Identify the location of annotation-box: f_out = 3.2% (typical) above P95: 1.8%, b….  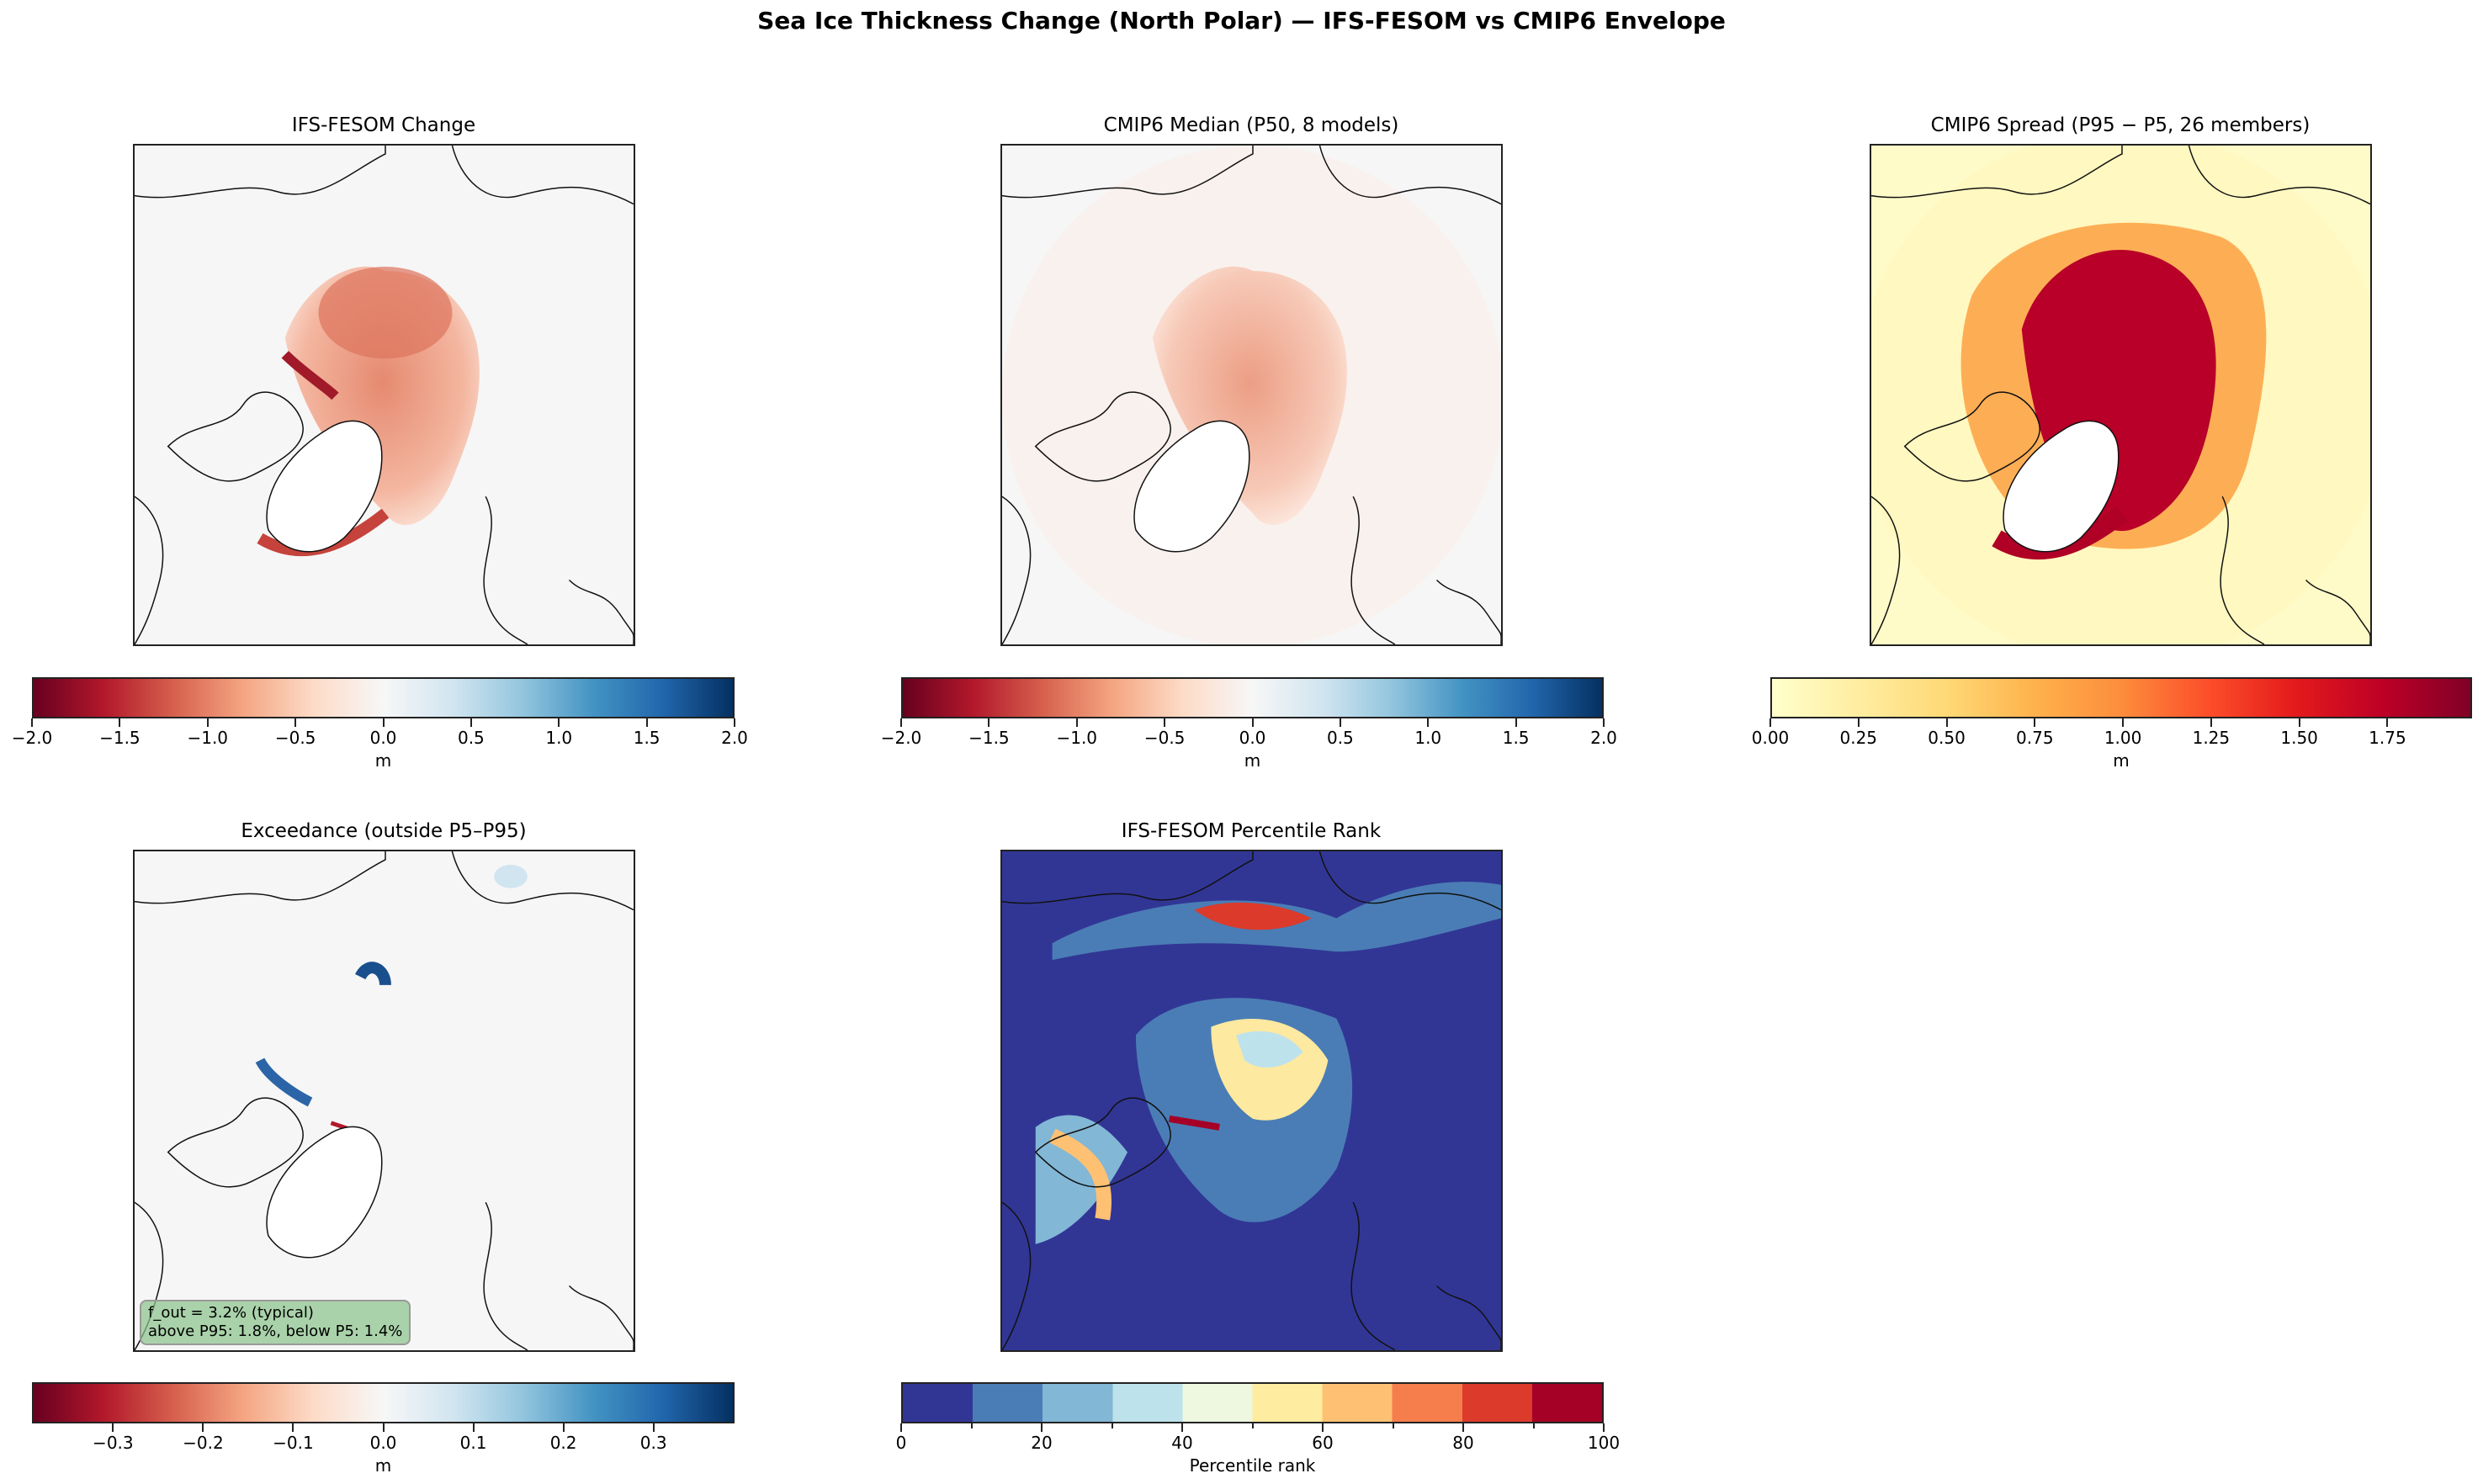
(275, 1322).